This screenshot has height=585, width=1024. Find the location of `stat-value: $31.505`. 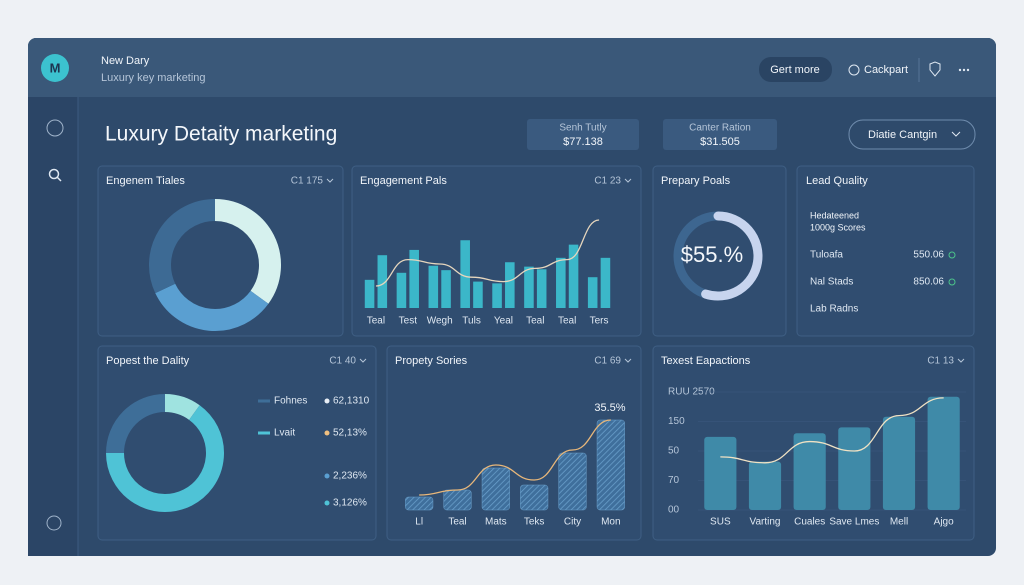

stat-value: $31.505 is located at coordinates (720, 142).